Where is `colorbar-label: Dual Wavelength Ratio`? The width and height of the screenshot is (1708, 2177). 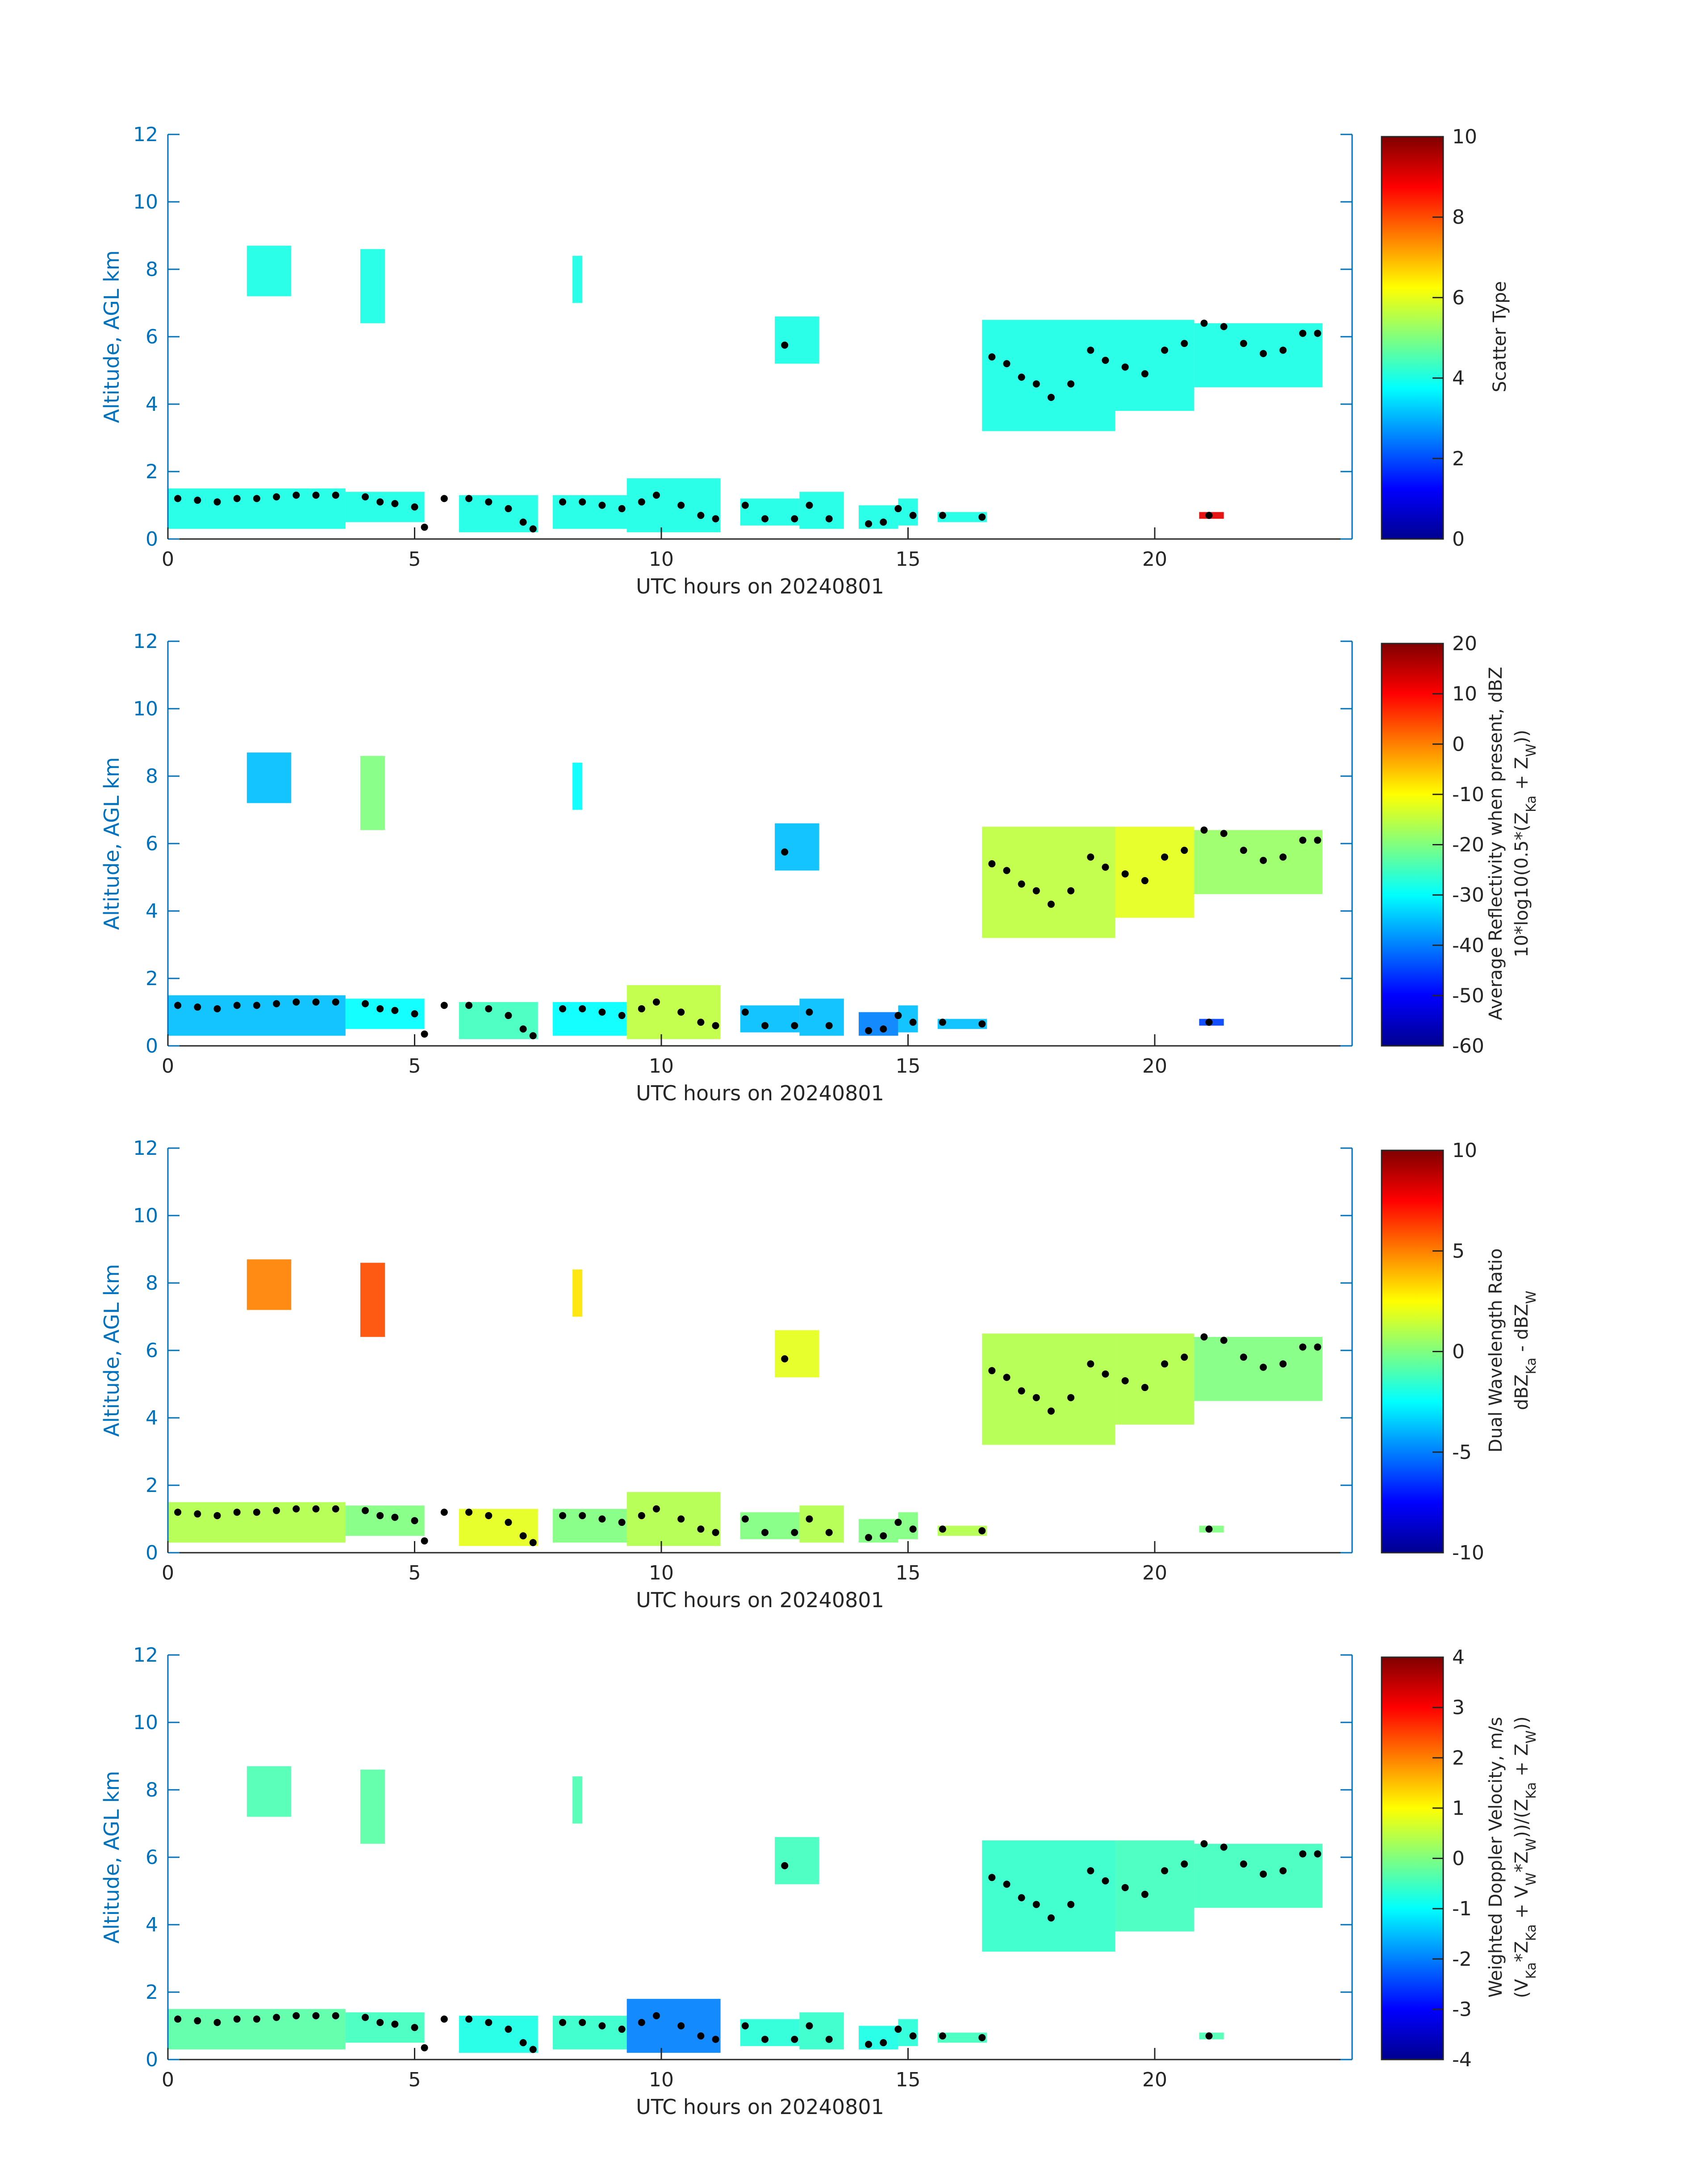
colorbar-label: Dual Wavelength Ratio is located at coordinates (1496, 1350).